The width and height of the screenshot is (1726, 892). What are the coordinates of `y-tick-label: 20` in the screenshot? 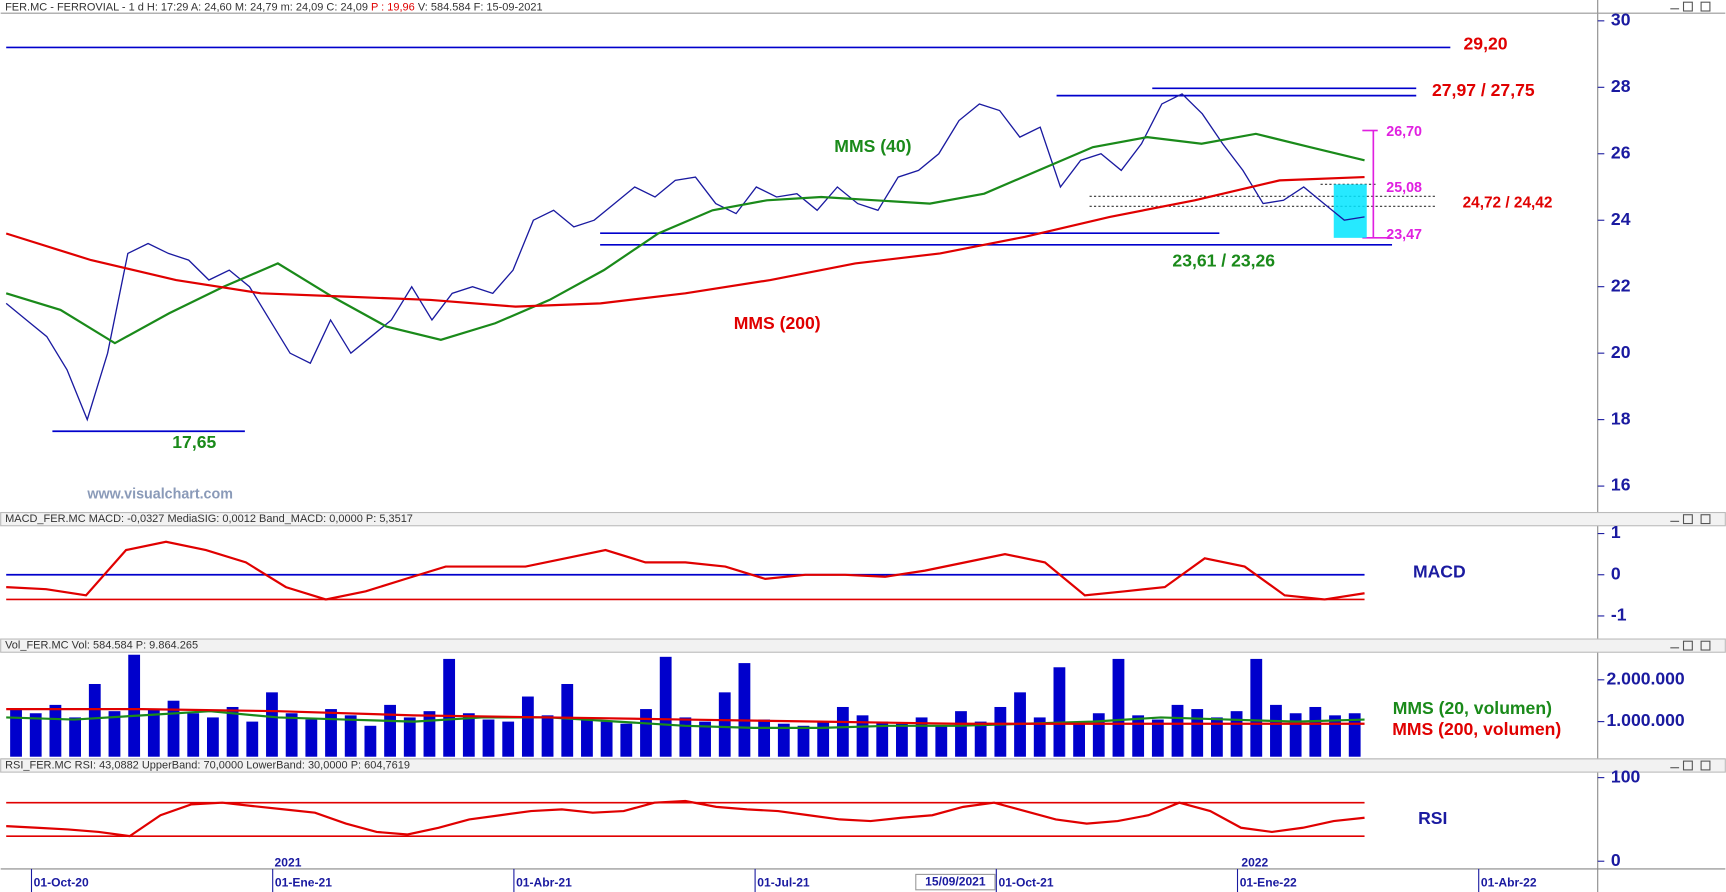 It's located at (1621, 352).